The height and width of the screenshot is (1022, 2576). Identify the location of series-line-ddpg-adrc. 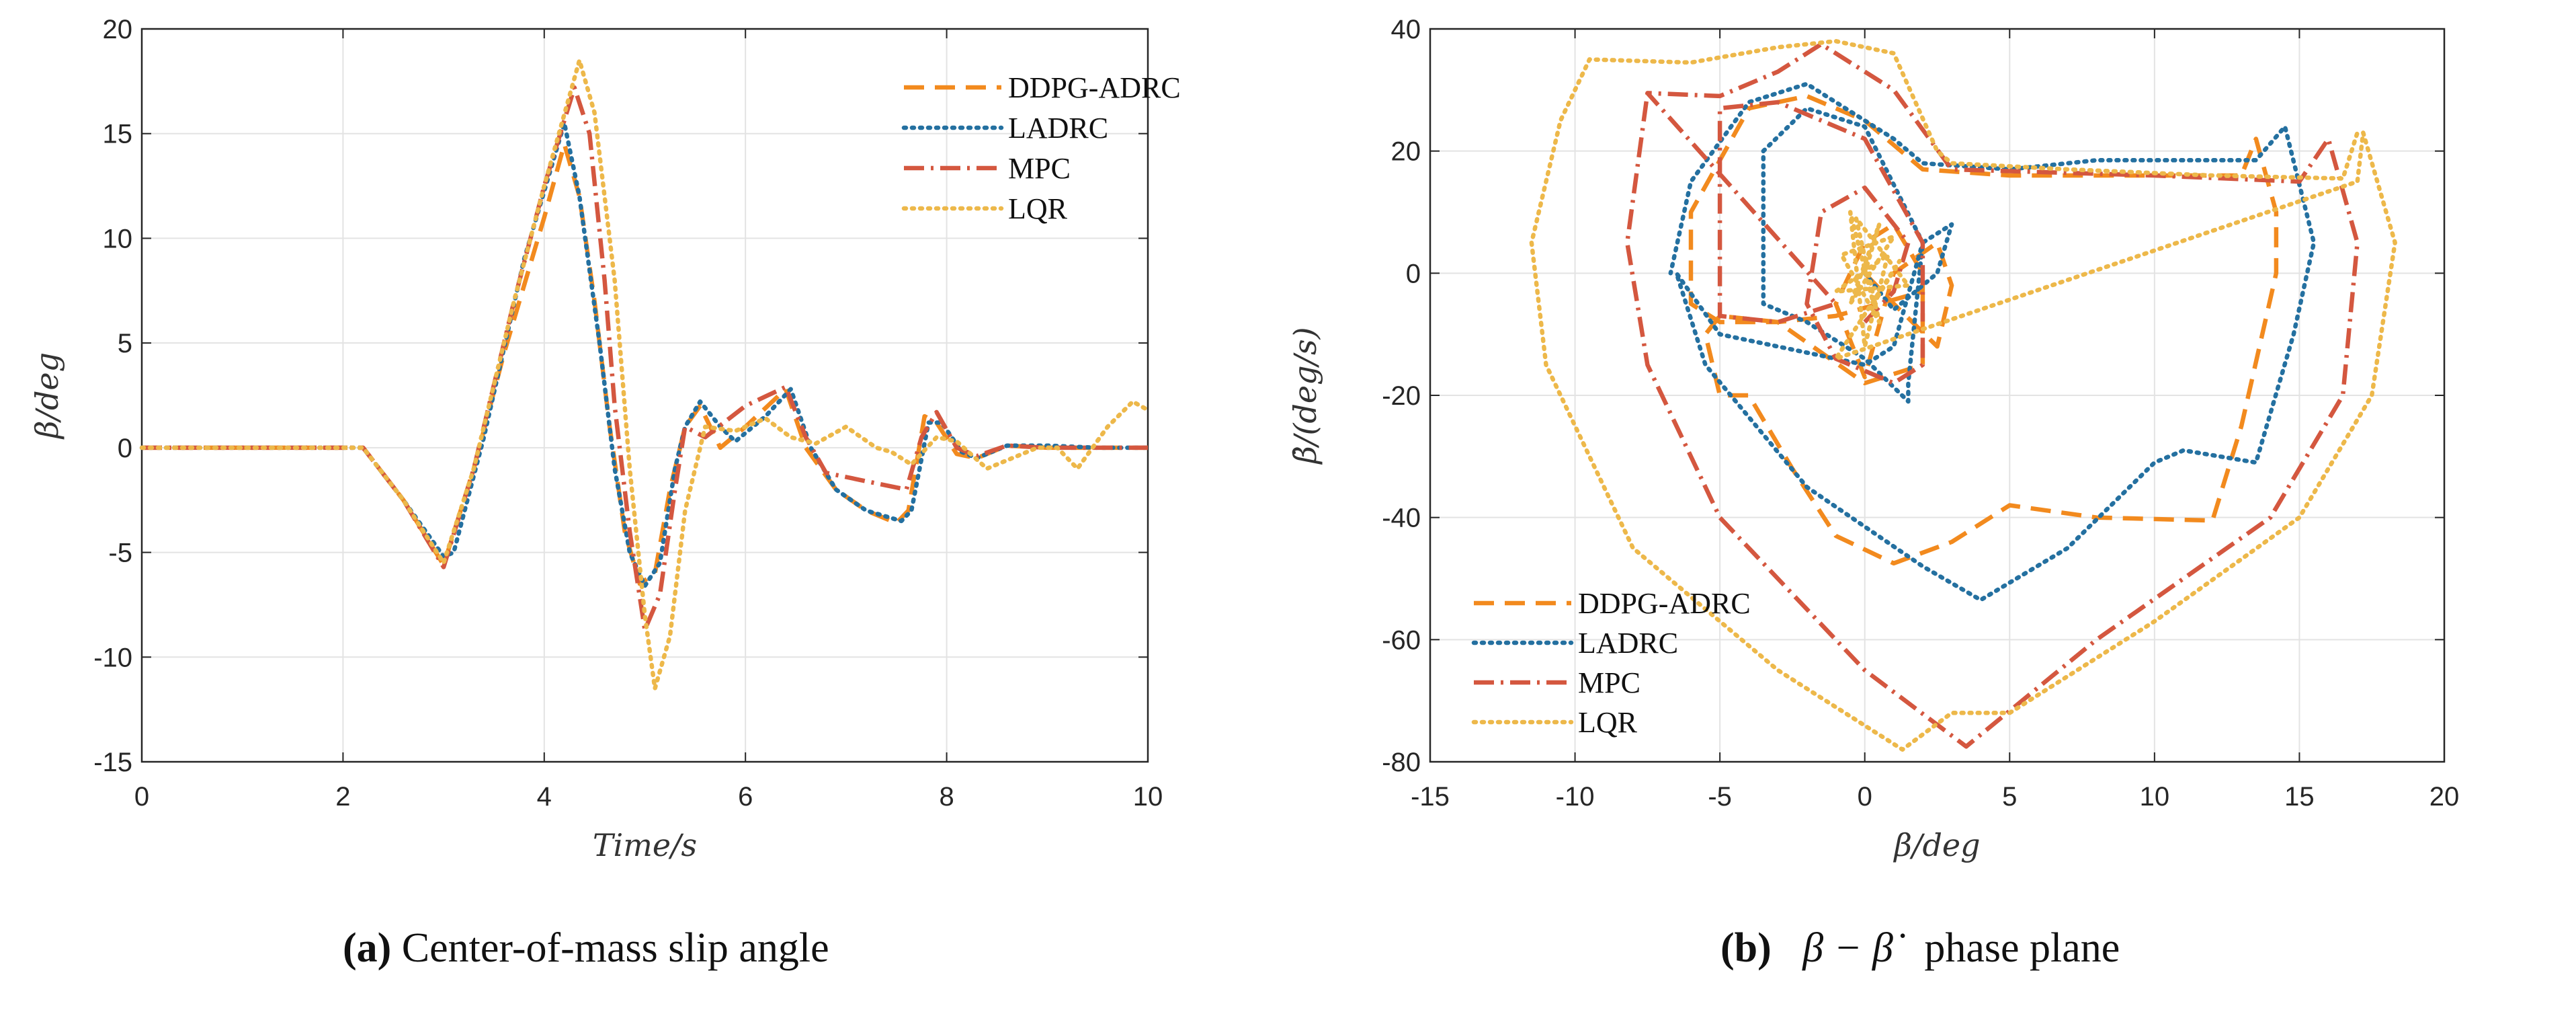
(1983, 329).